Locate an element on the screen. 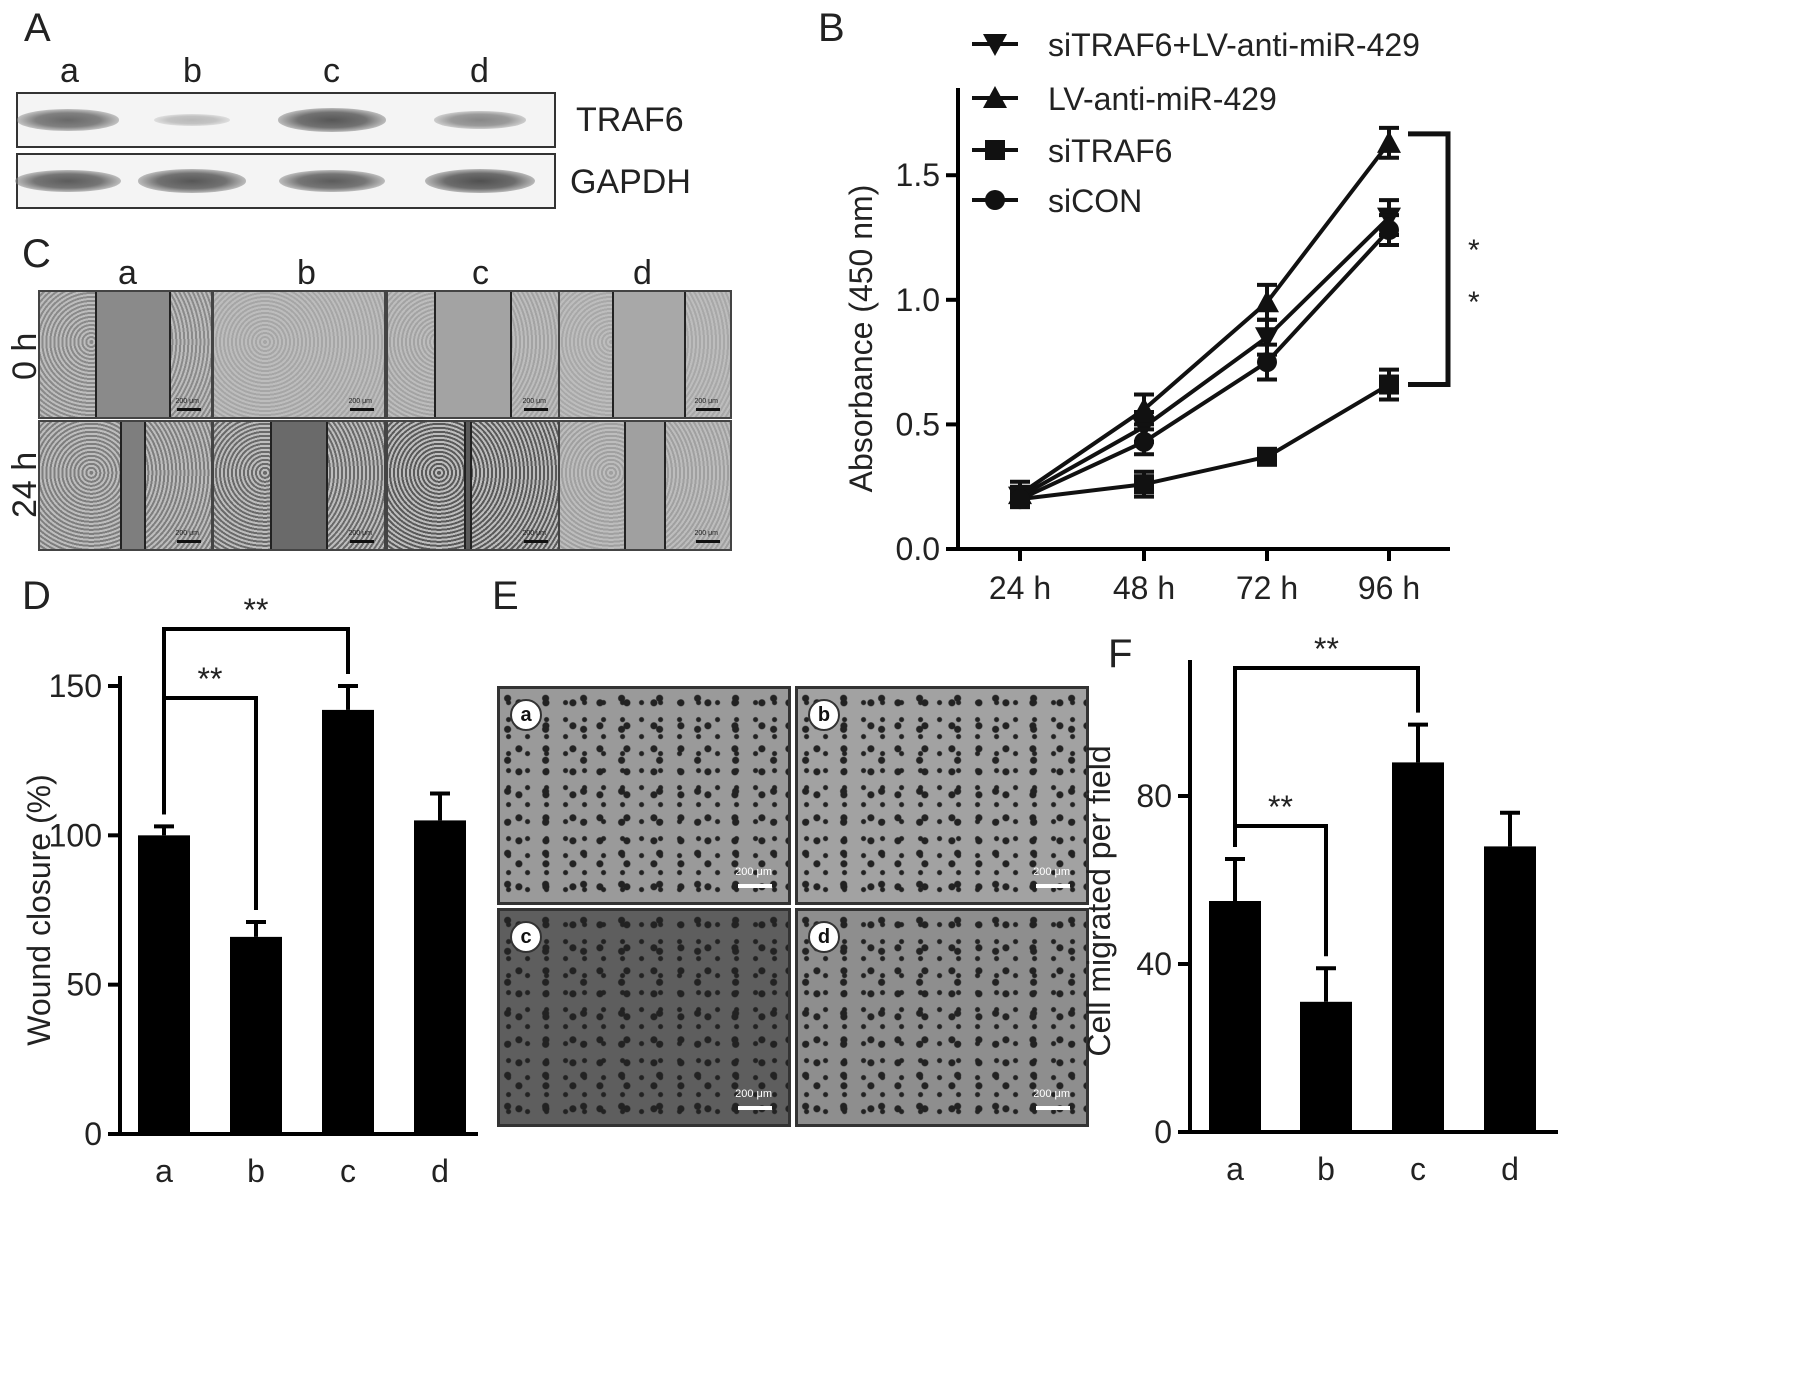  blot-lane-label: c is located at coordinates (331, 71).